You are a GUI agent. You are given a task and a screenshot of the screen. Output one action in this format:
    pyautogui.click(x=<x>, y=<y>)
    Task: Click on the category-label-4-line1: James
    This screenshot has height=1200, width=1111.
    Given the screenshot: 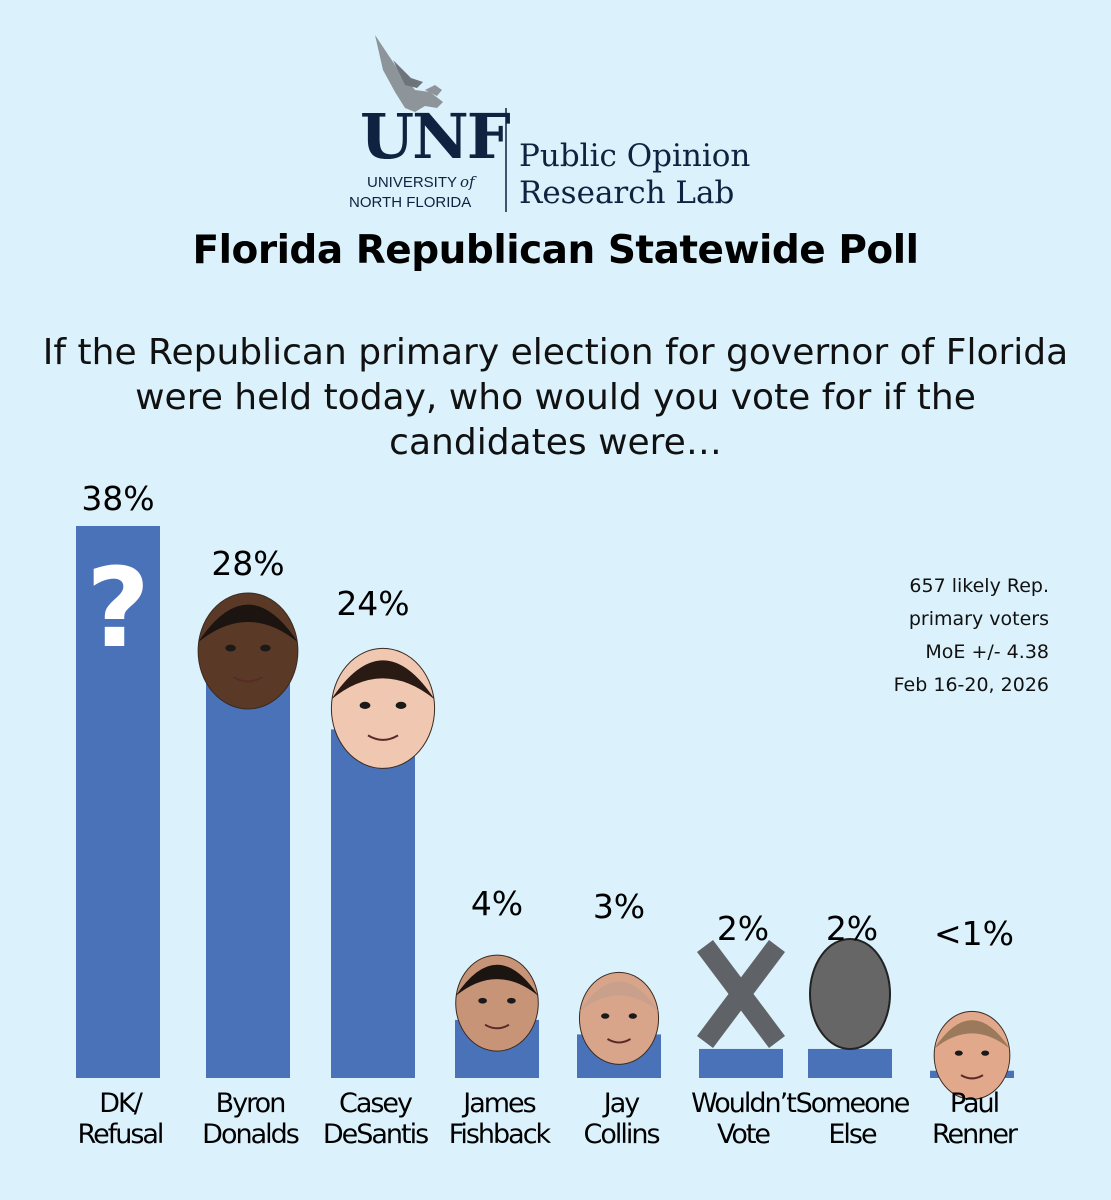 What is the action you would take?
    pyautogui.click(x=498, y=1103)
    